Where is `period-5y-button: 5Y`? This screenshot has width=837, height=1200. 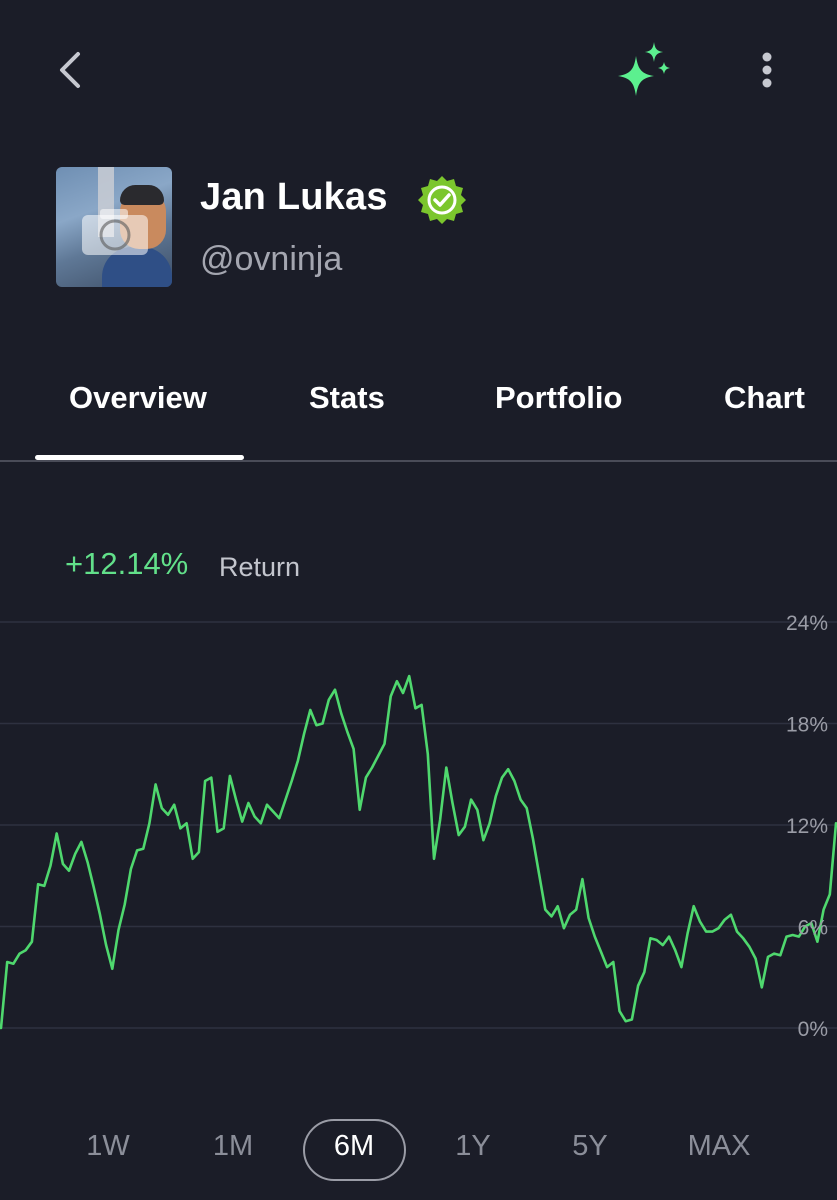 period-5y-button: 5Y is located at coordinates (590, 1146).